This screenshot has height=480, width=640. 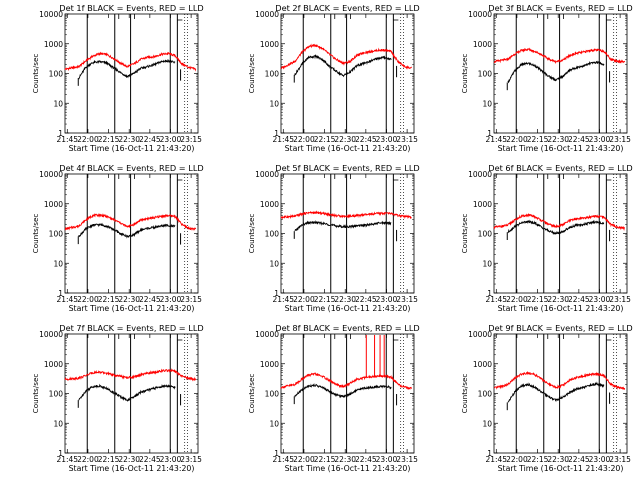 What do you see at coordinates (560, 8) in the screenshot?
I see `panel-title: Det 3f BLACK = Events, RED = LLD` at bounding box center [560, 8].